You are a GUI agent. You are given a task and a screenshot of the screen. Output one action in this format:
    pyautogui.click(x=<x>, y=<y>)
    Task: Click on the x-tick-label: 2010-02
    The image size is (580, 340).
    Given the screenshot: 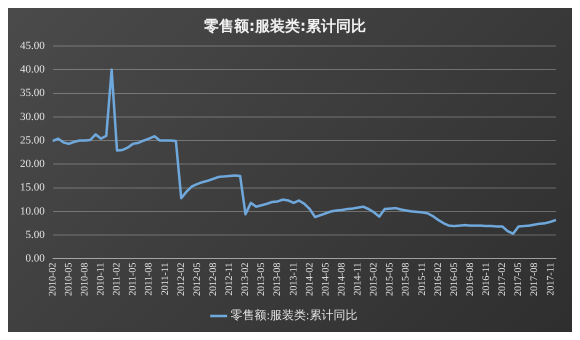 What is the action you would take?
    pyautogui.click(x=52, y=279)
    